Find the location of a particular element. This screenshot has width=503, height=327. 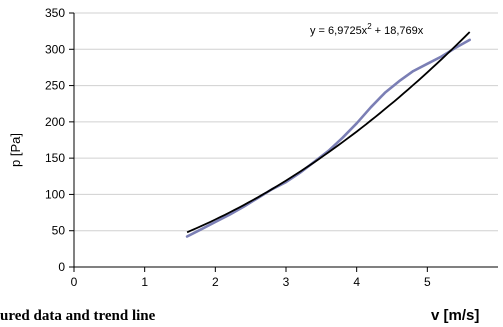

x-axis-label: v [m/s] is located at coordinates (455, 315).